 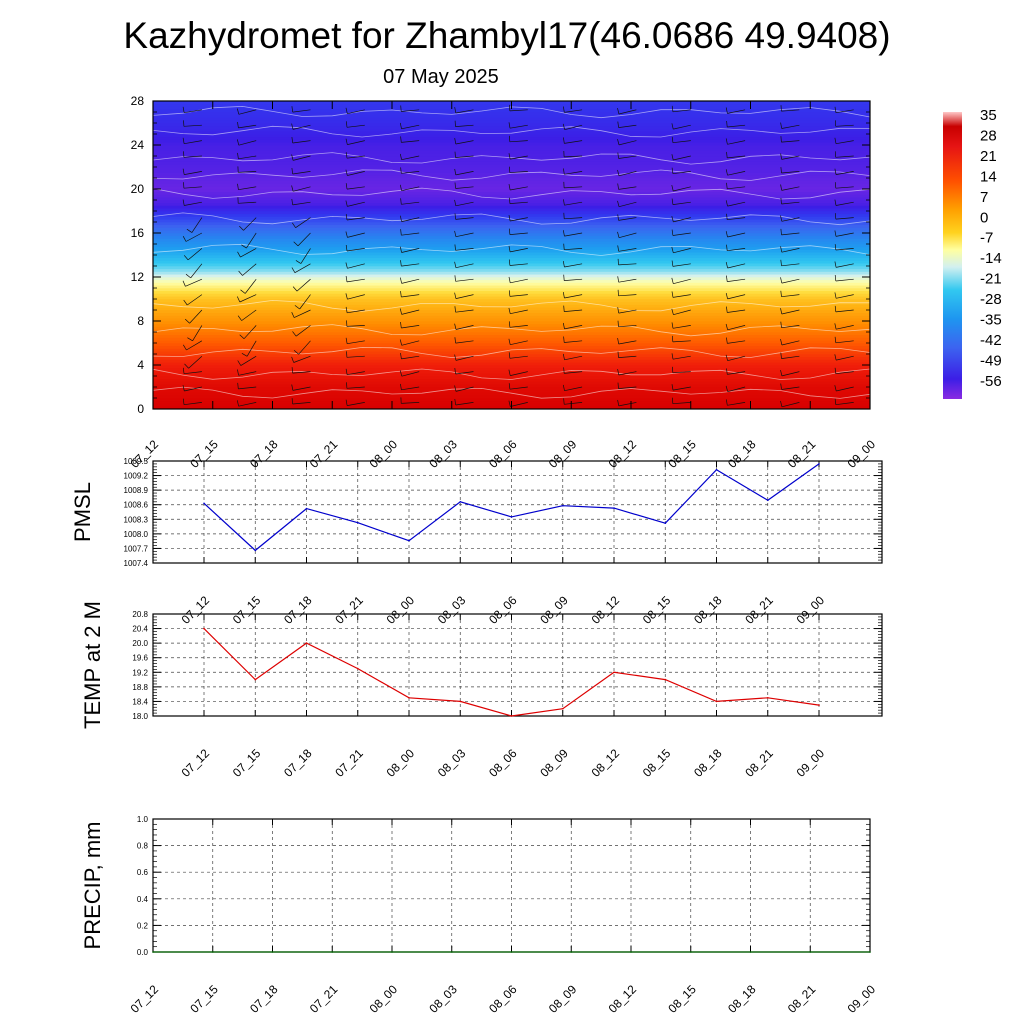 I want to click on x-tick-label: 08_18, so click(x=742, y=454).